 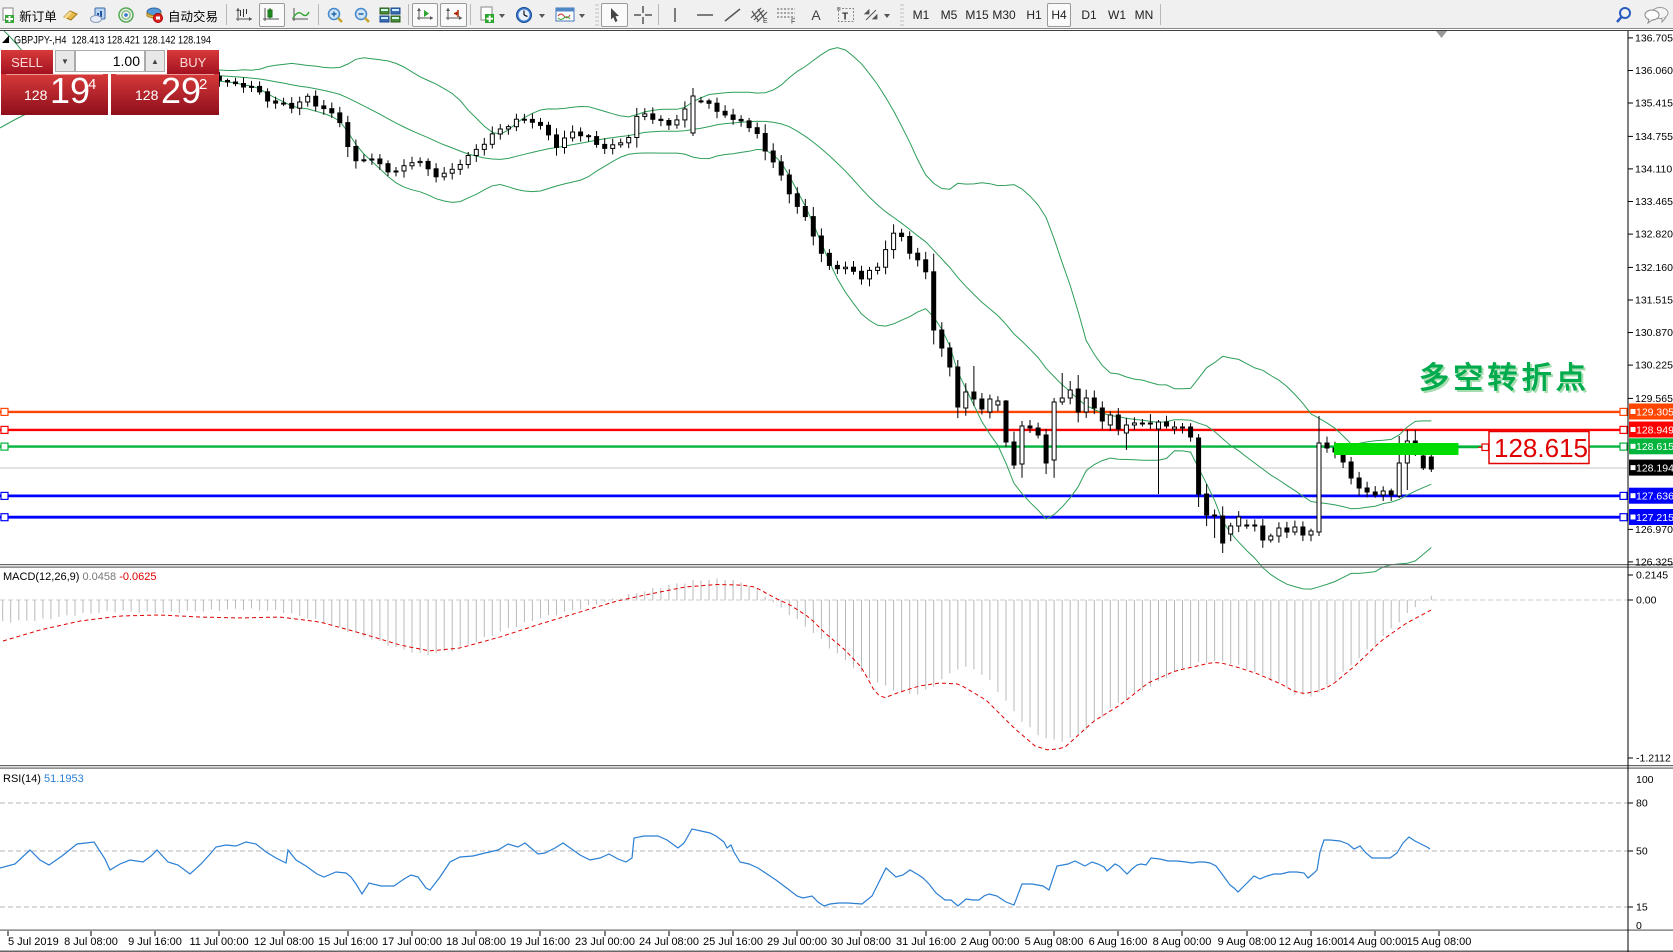 What do you see at coordinates (284, 942) in the screenshot?
I see `svg-text: 12 Jul 08:00` at bounding box center [284, 942].